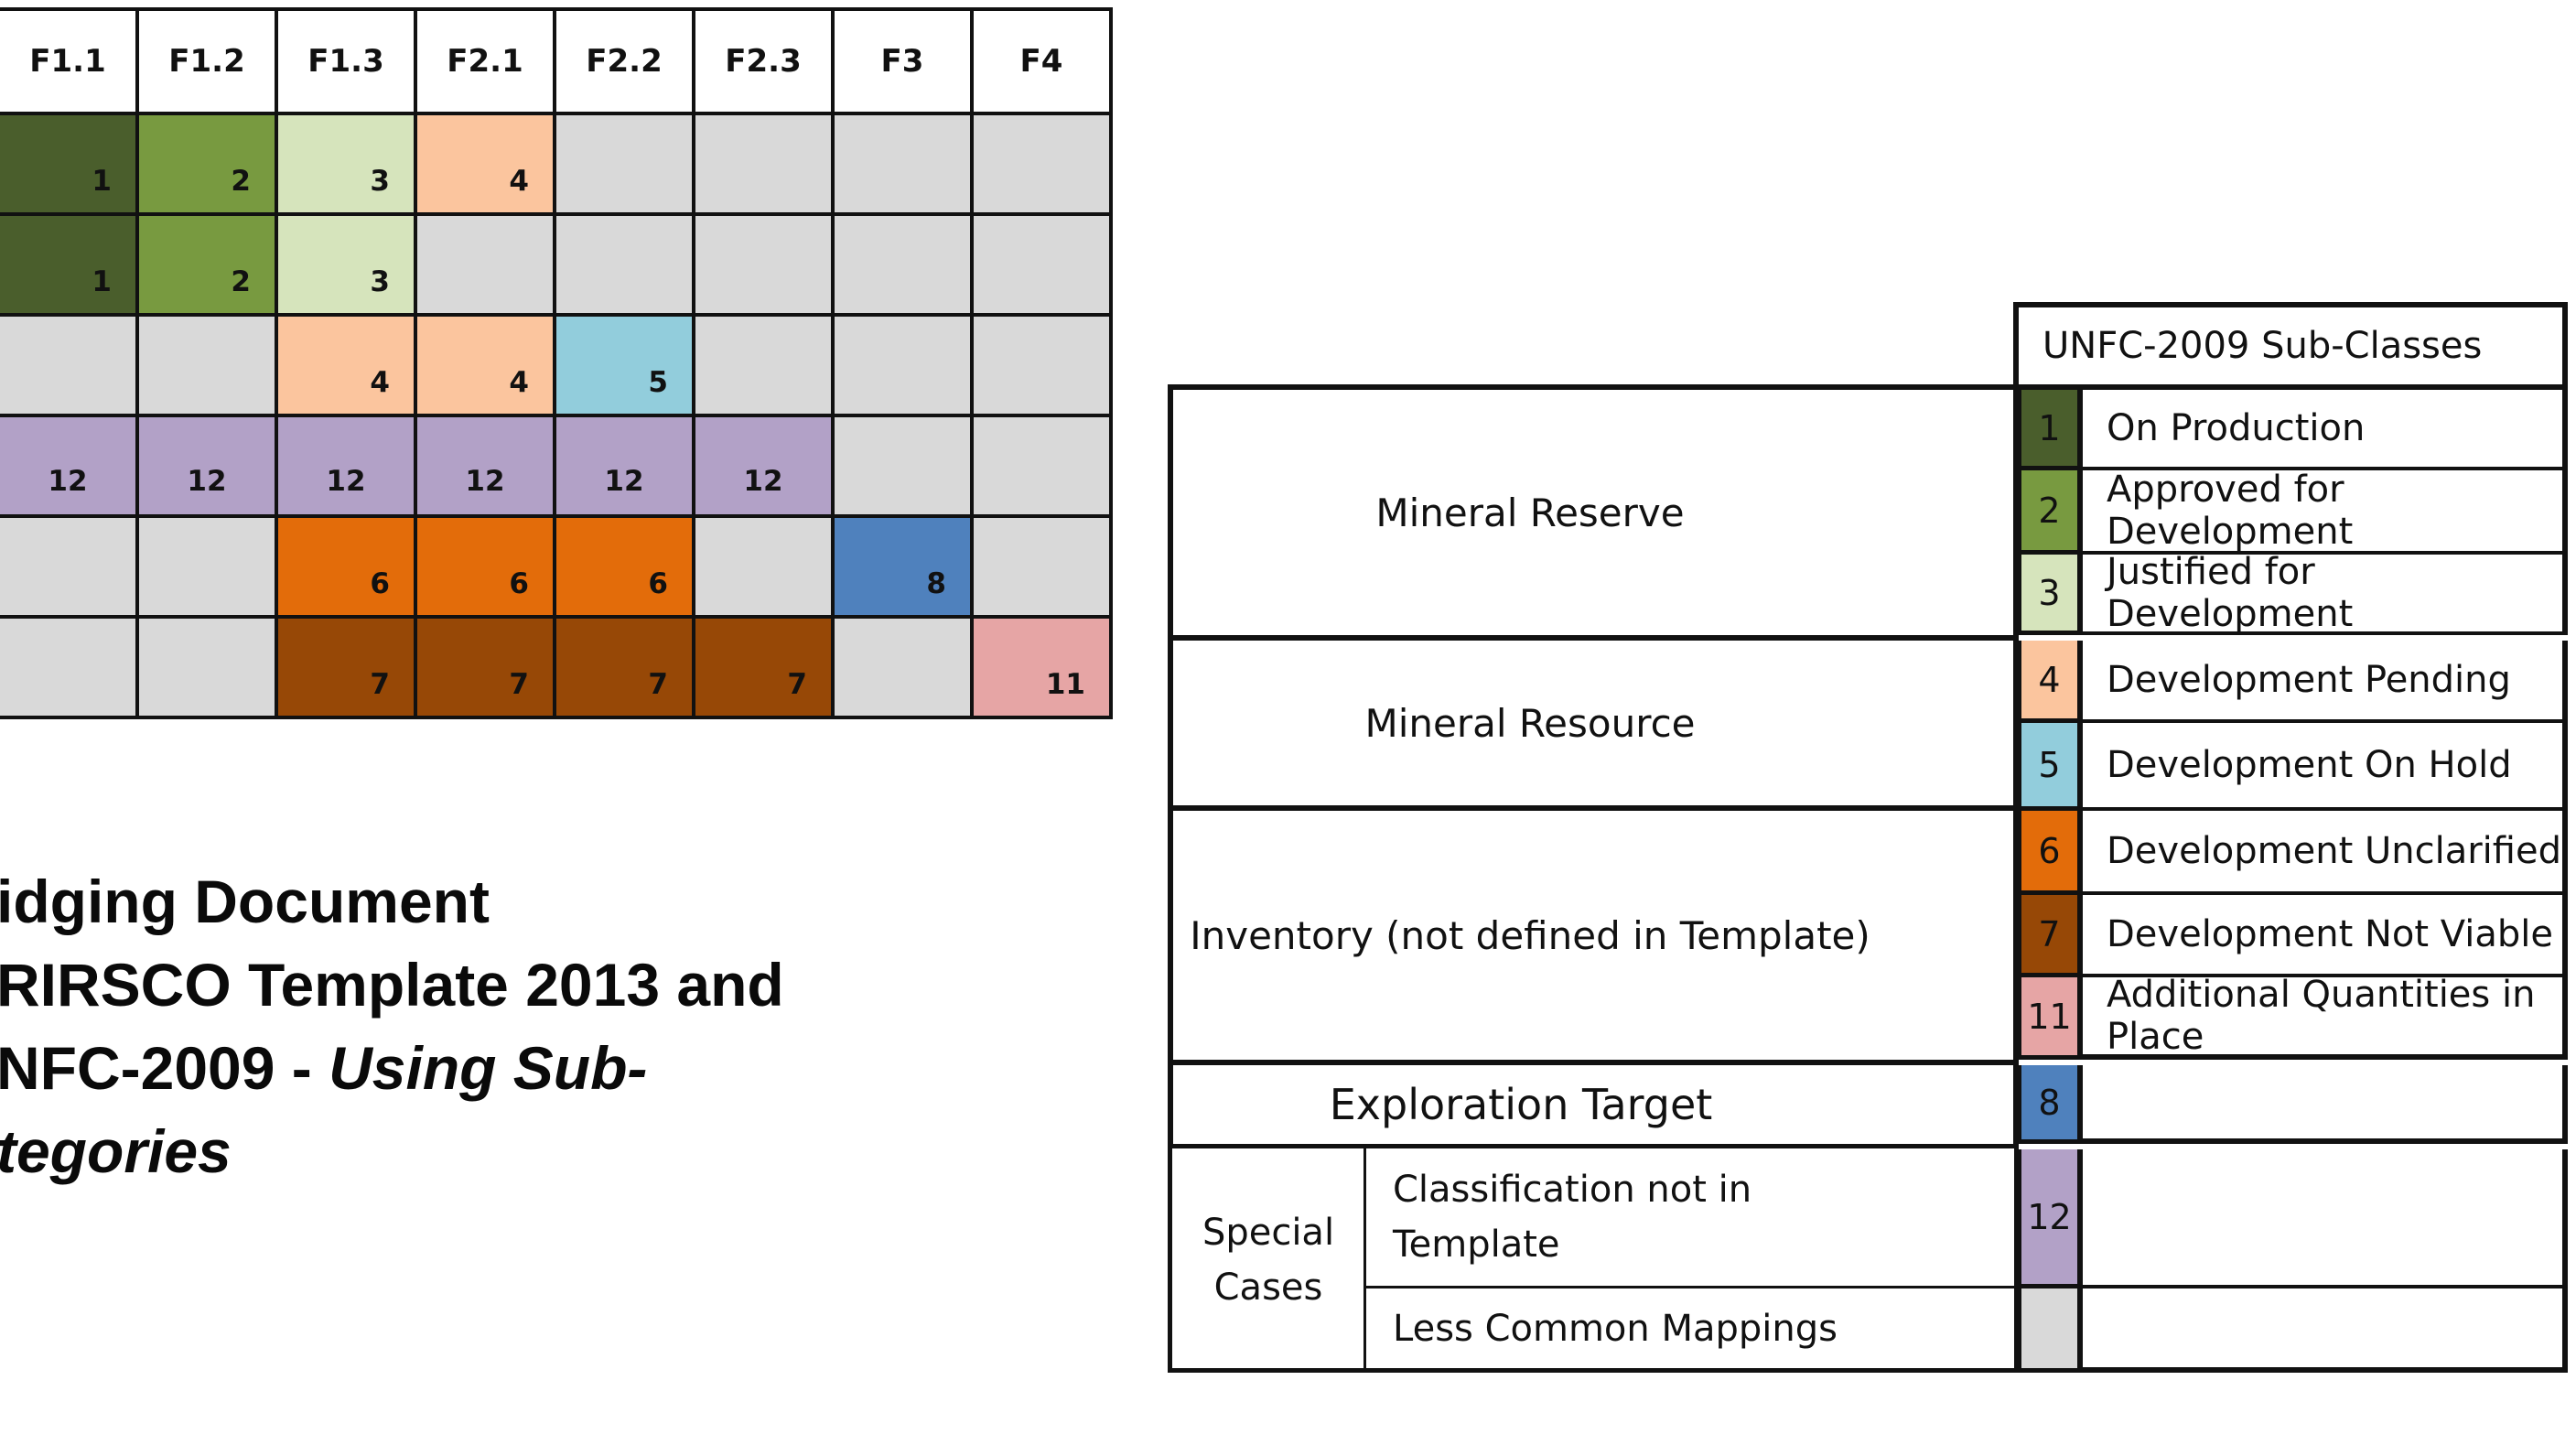 The width and height of the screenshot is (2576, 1434). What do you see at coordinates (392, 985) in the screenshot?
I see `title-line-2: RIRSCO Template 2013 and` at bounding box center [392, 985].